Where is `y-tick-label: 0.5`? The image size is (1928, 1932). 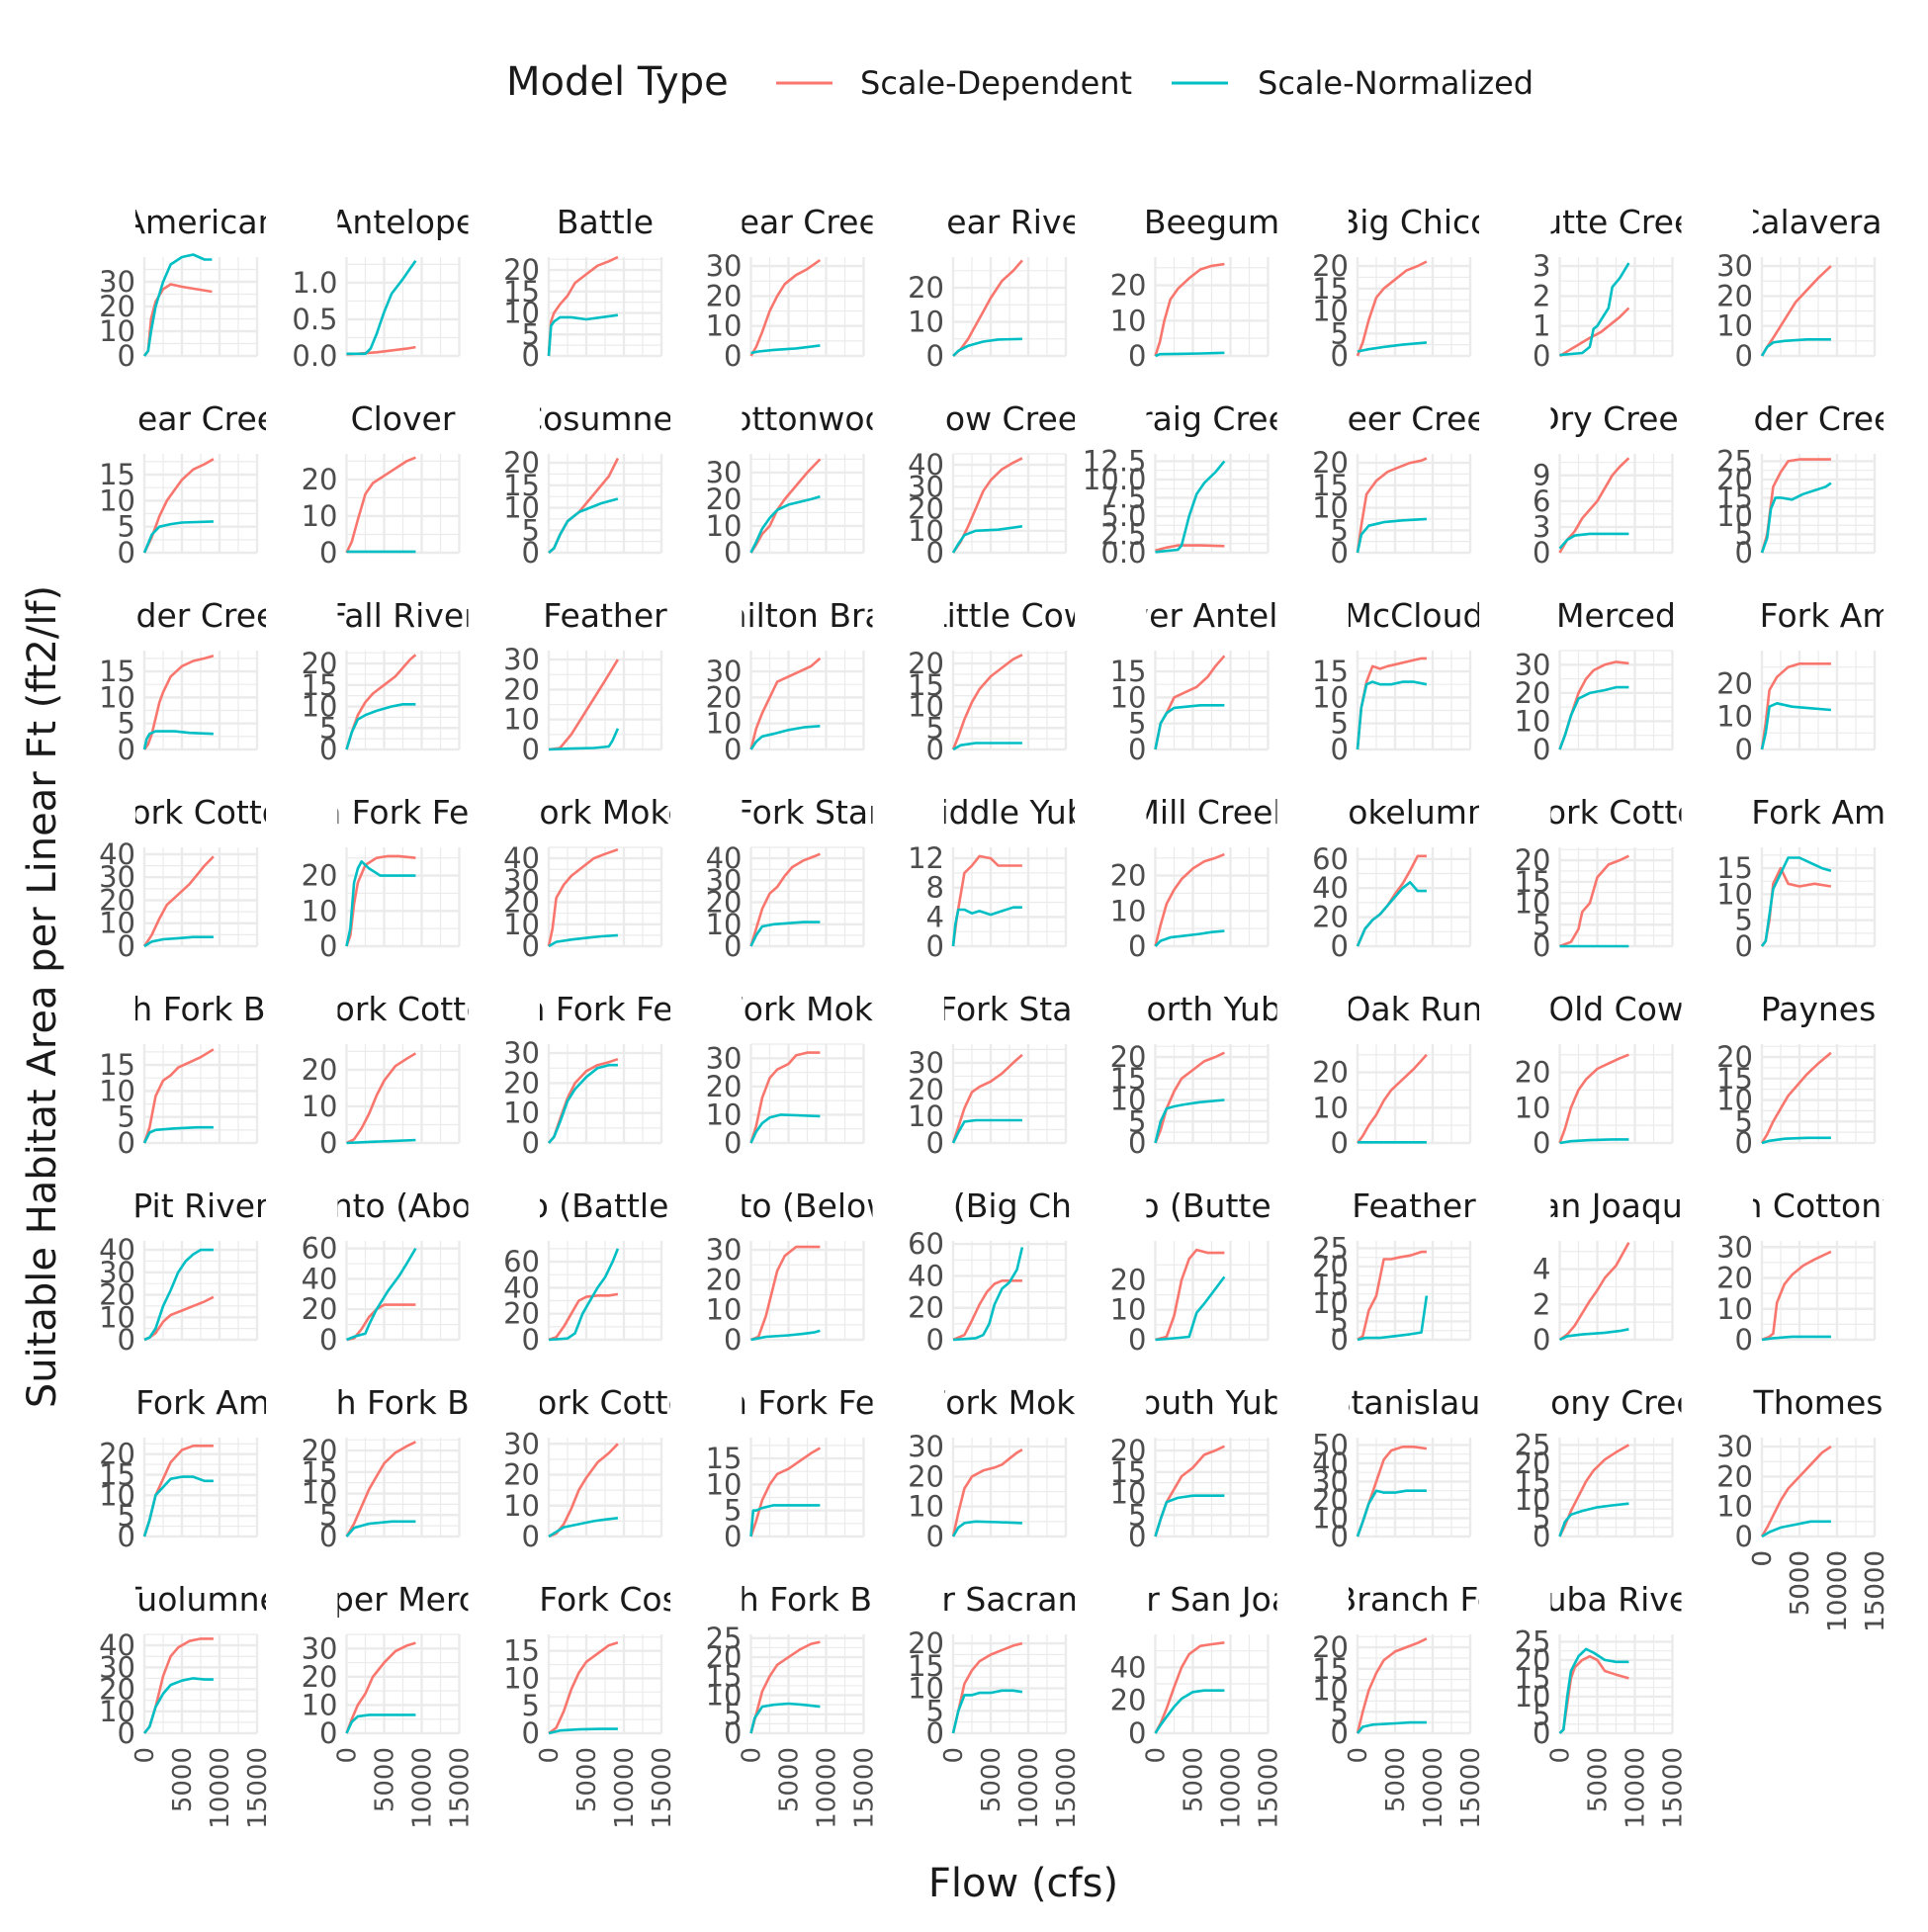 y-tick-label: 0.5 is located at coordinates (314, 319).